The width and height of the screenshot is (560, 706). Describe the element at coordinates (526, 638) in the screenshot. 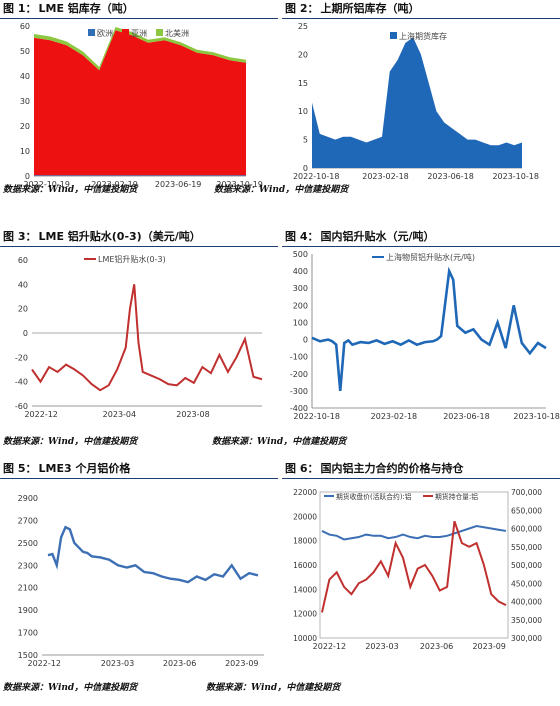

I see `y-right-tick-label: 300,000` at that location.